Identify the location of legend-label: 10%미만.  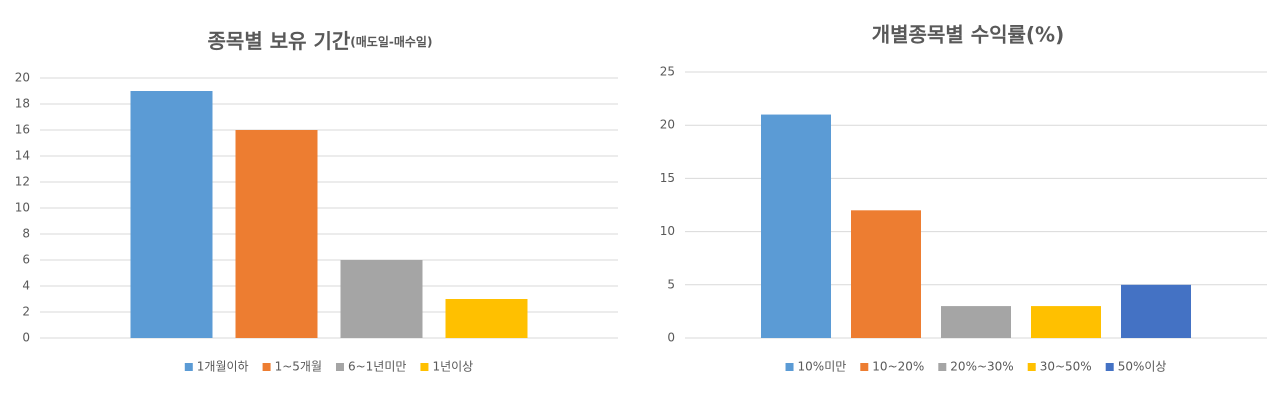
(822, 367).